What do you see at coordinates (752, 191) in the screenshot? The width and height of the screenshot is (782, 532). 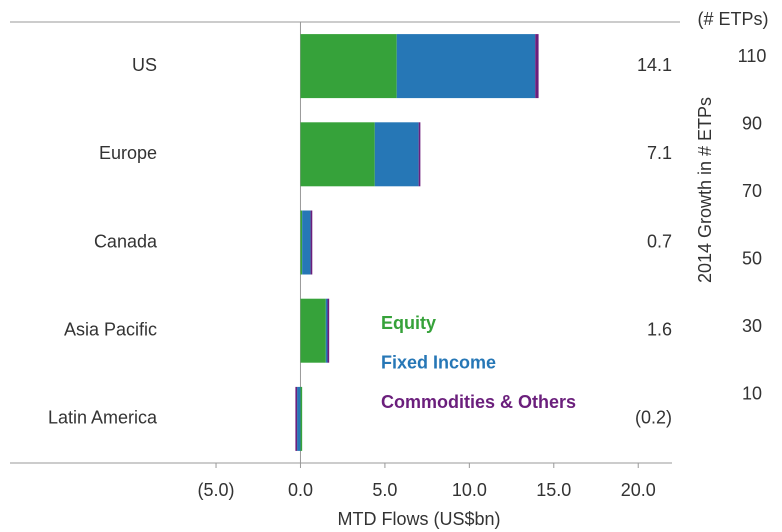 I see `y2-tick-label: 70` at bounding box center [752, 191].